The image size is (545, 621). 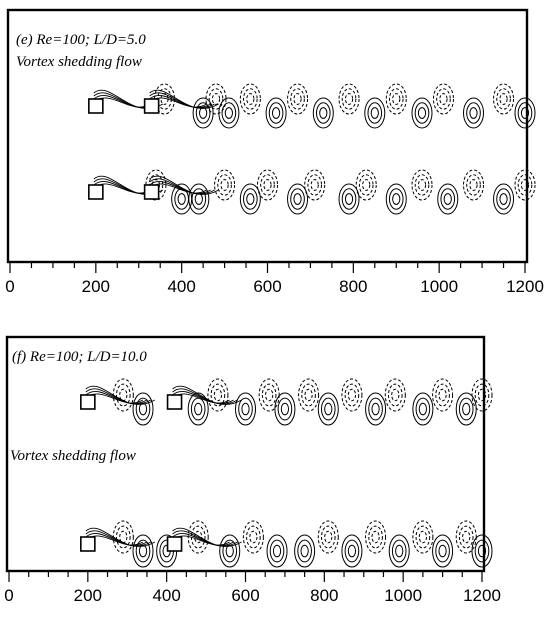 I want to click on panel-f-annotation: Vortex shedding flow, so click(x=73, y=456).